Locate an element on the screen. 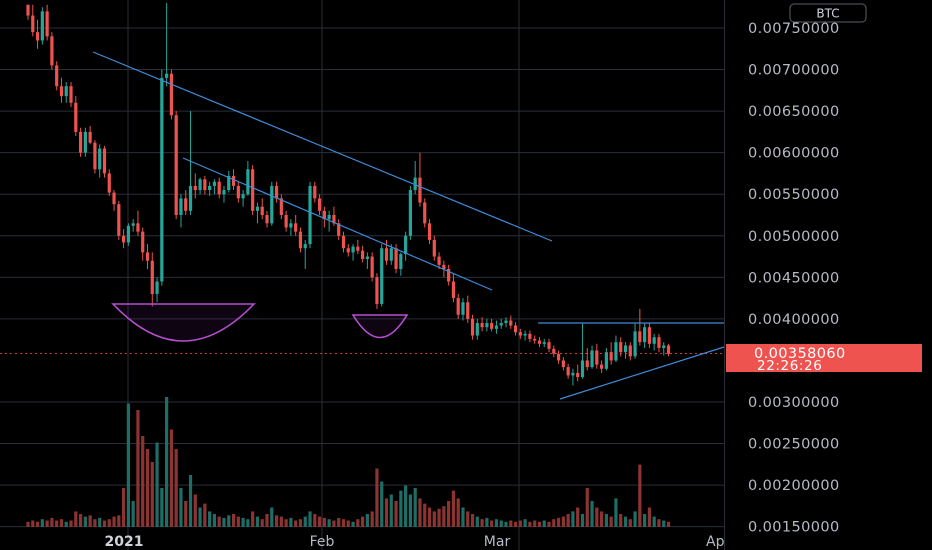  candle-countdown: 22:26:26 is located at coordinates (789, 366).